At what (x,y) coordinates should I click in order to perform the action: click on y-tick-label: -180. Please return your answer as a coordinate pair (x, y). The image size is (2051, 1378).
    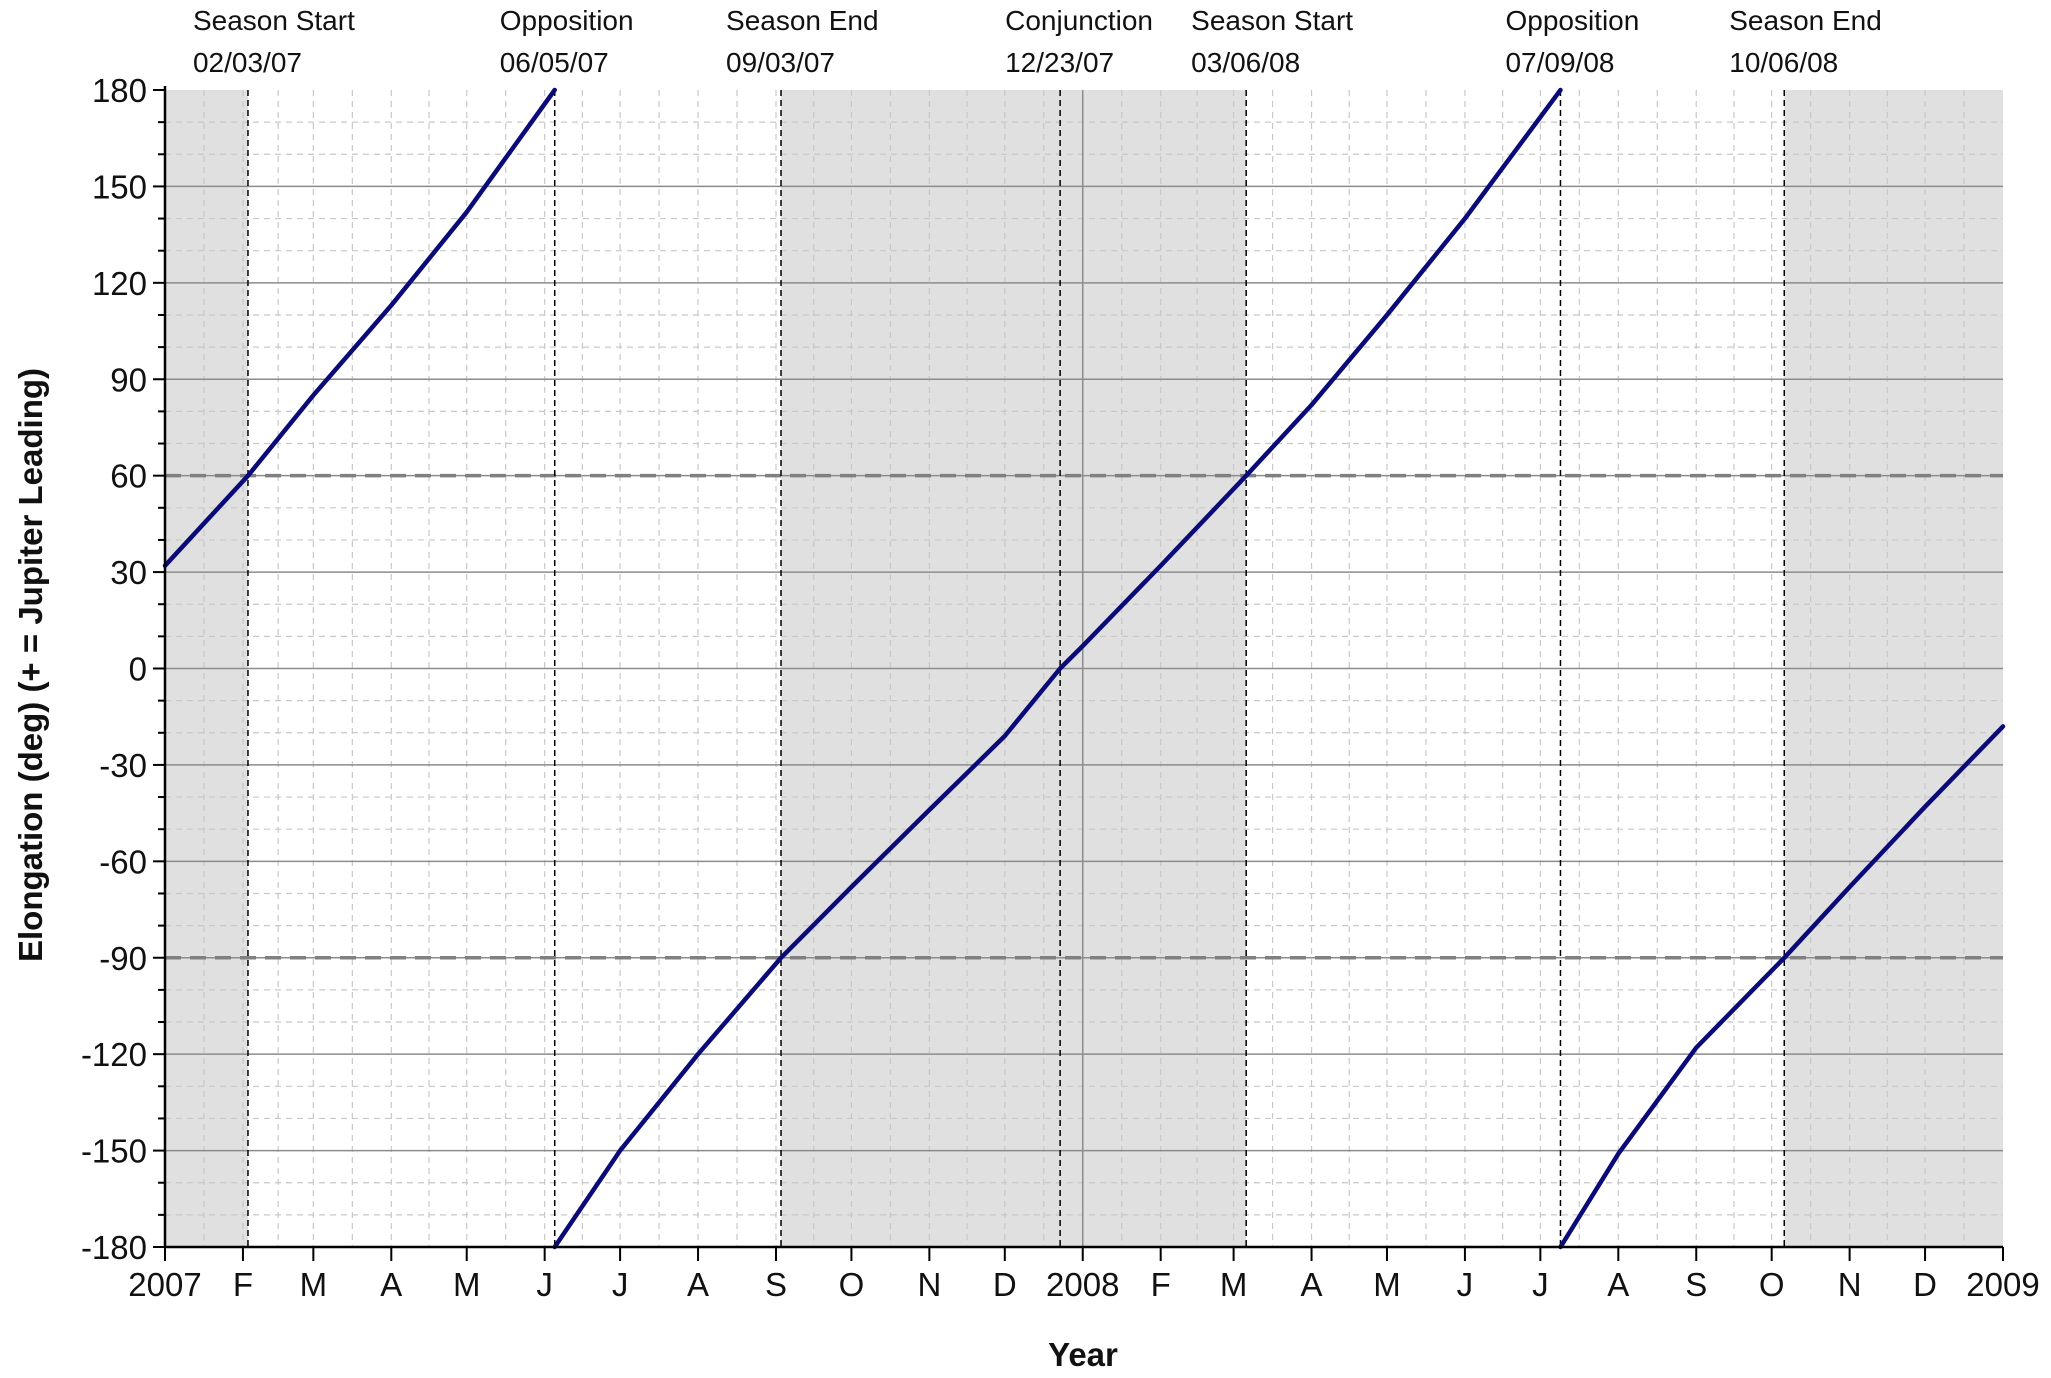
    Looking at the image, I should click on (114, 1247).